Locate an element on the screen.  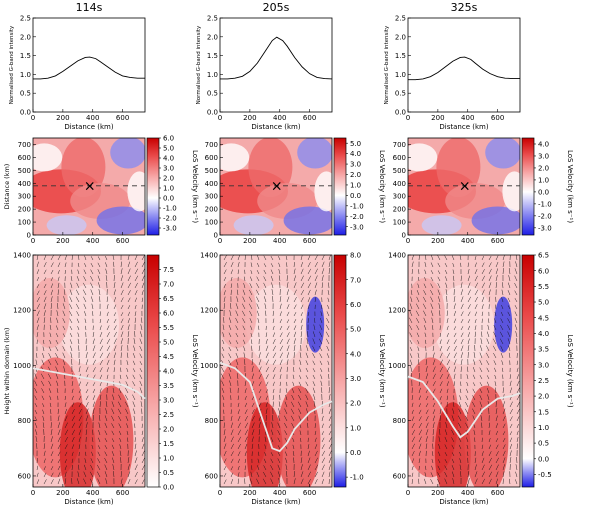
downflow-region is located at coordinates (315, 324).